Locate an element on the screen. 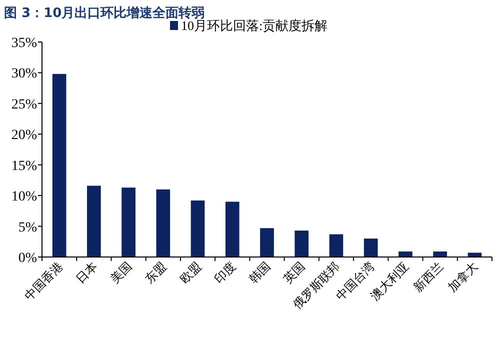  y-tick-label: 35% is located at coordinates (24, 43).